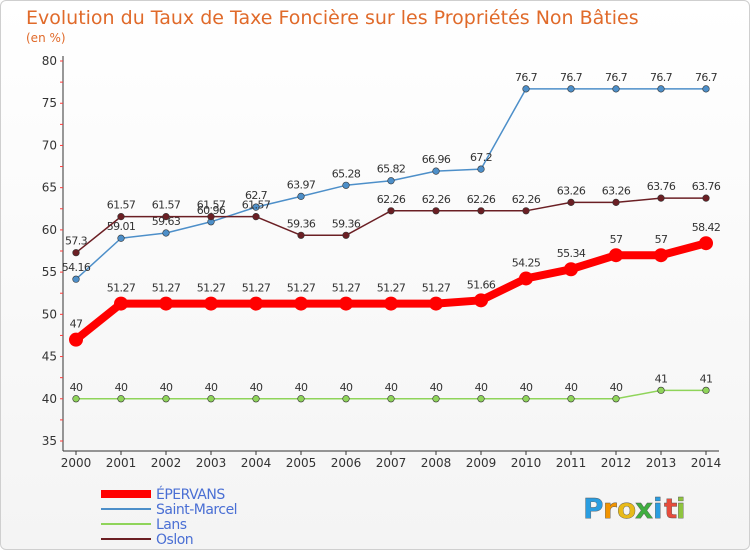  Describe the element at coordinates (301, 463) in the screenshot. I see `x-tick-label: 2005` at that location.